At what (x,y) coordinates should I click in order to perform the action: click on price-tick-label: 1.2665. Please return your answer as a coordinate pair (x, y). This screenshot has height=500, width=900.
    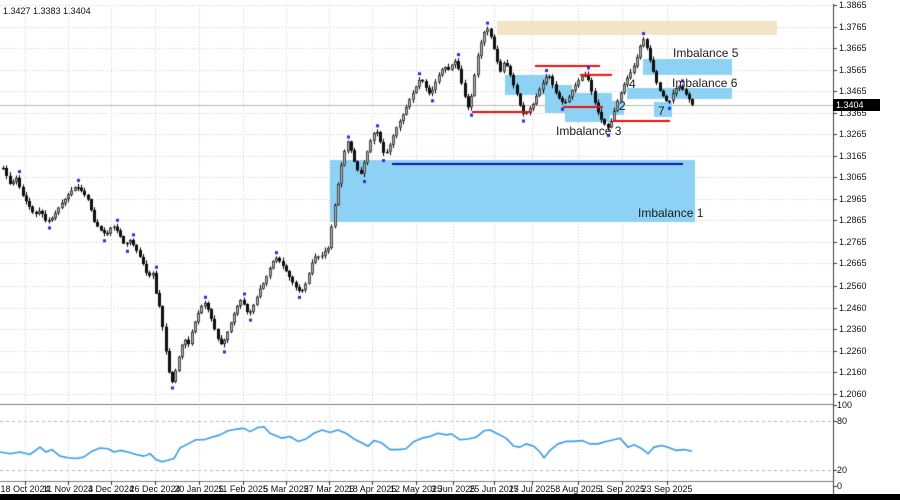
    Looking at the image, I should click on (853, 263).